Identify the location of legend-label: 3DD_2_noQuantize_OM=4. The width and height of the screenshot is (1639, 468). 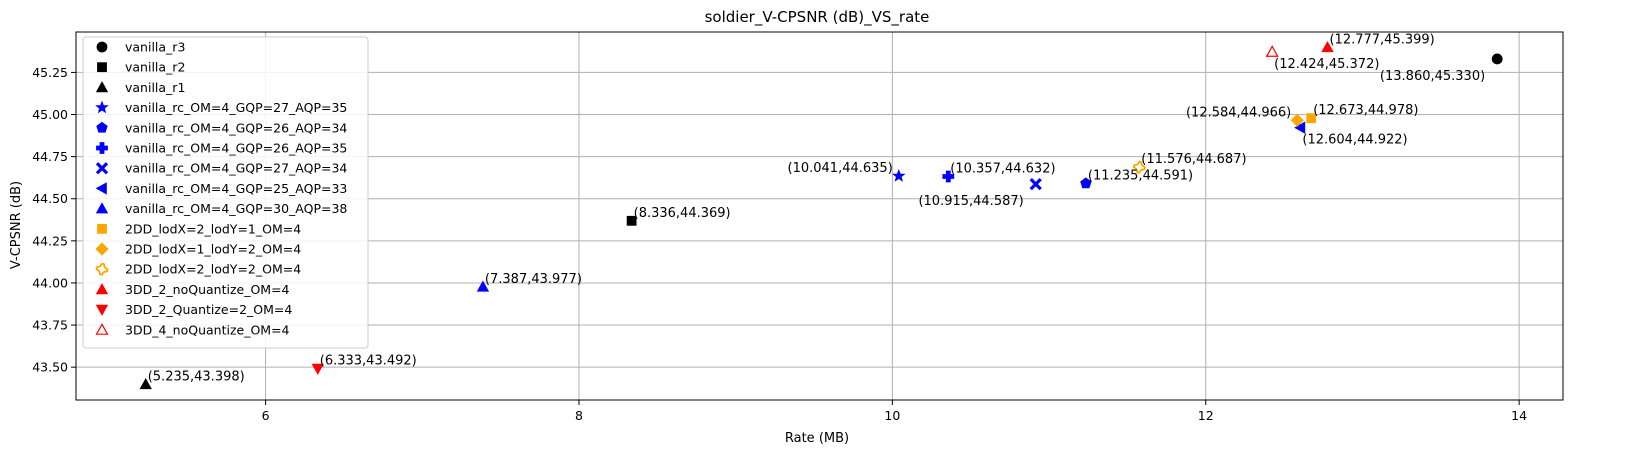
(207, 289).